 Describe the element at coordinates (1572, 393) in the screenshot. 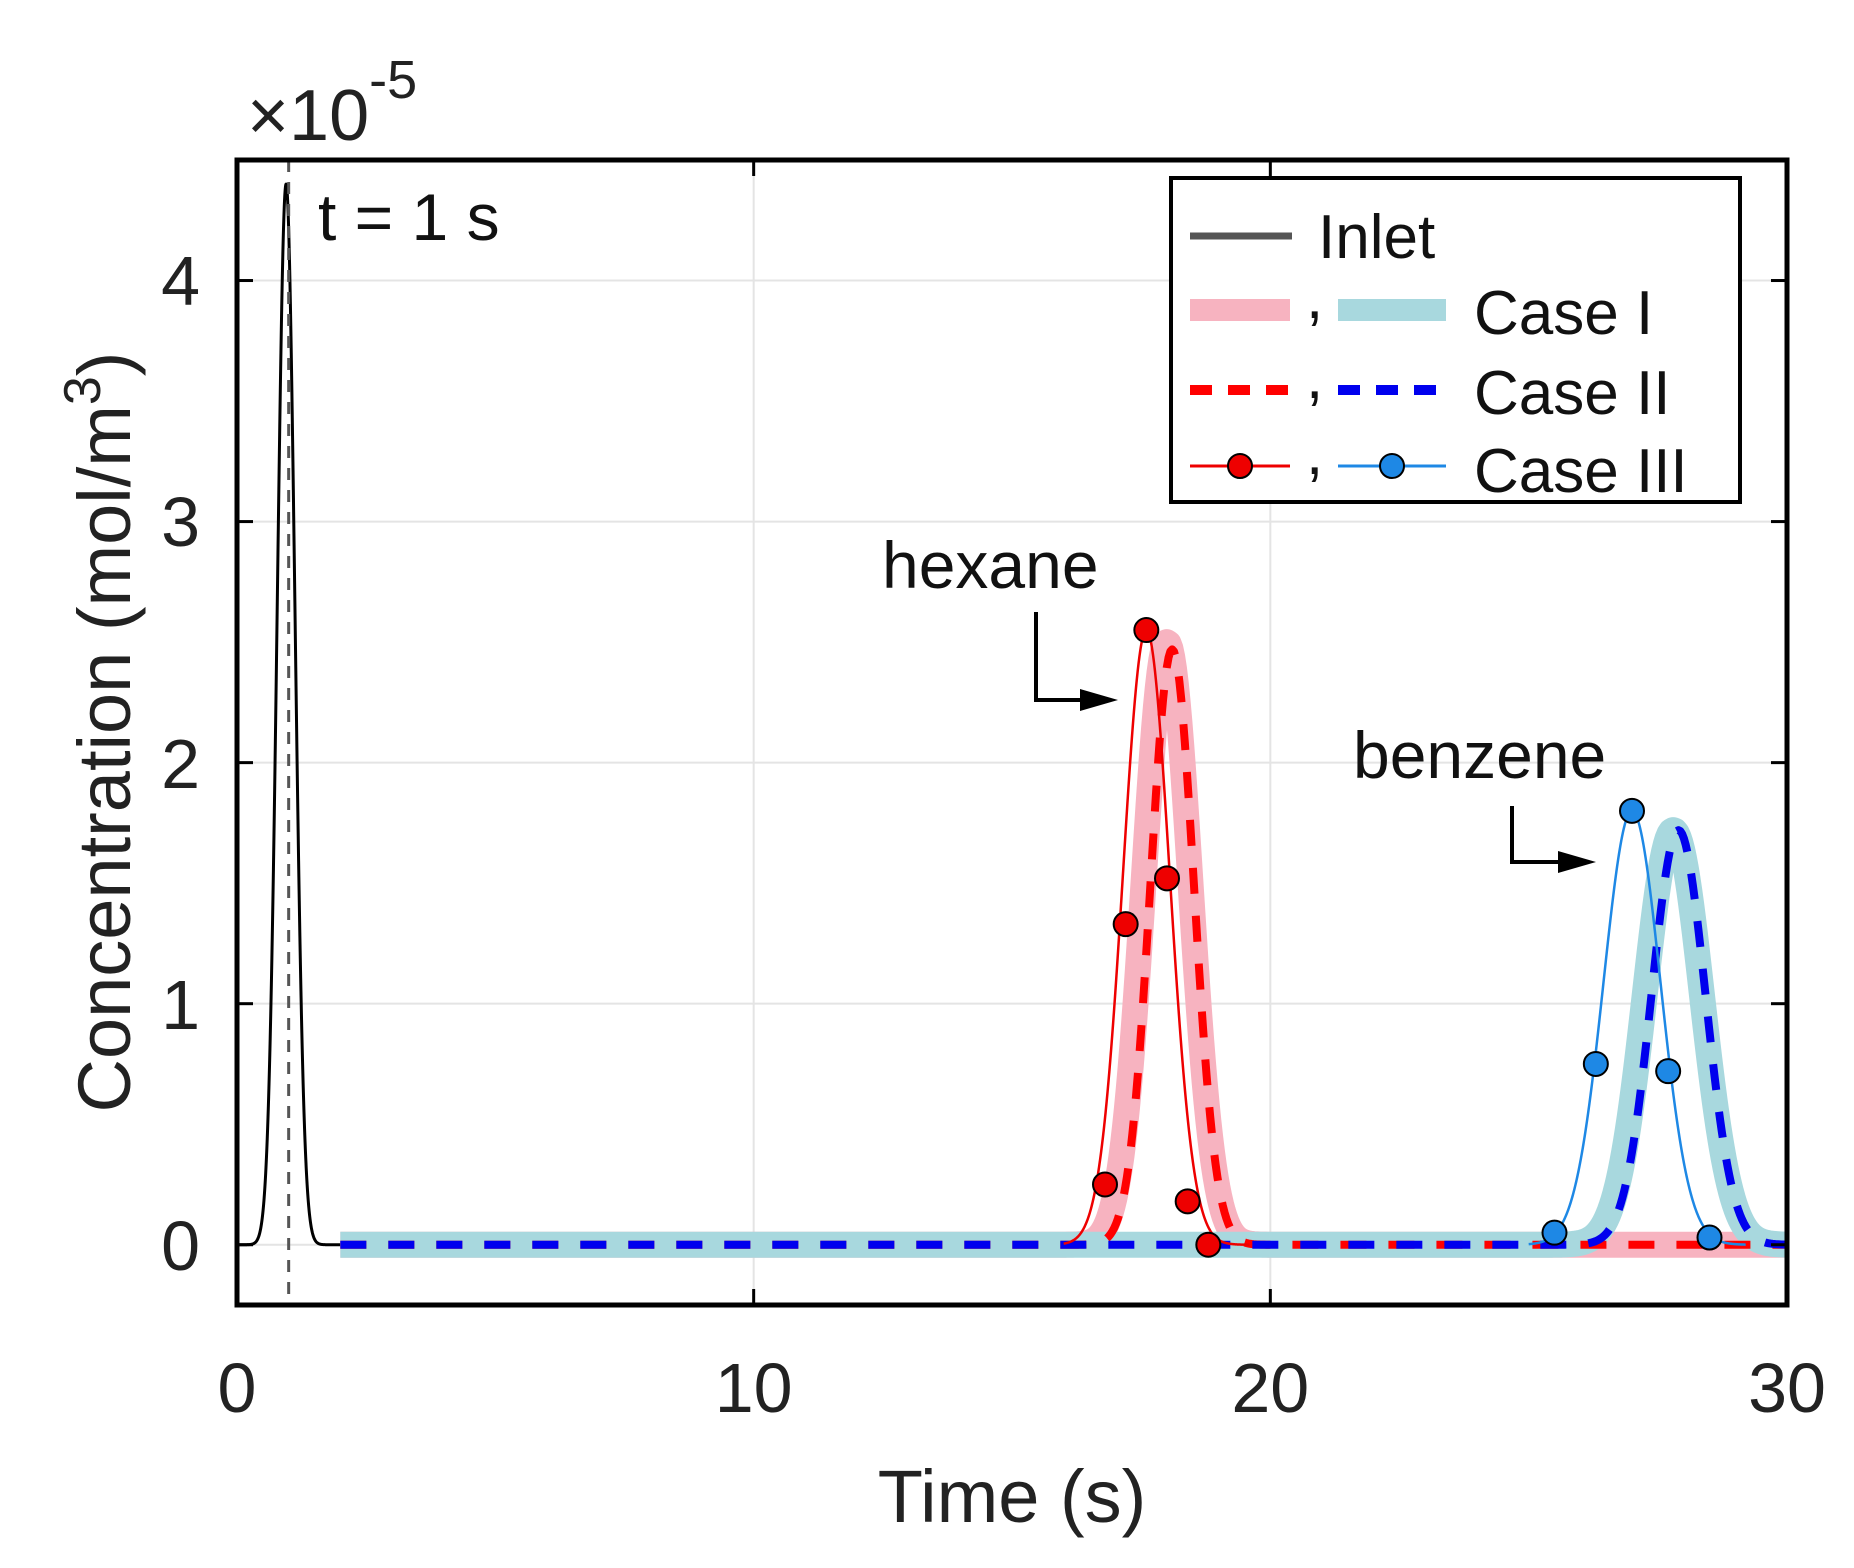

I see `legend-case2-label: Case II` at that location.